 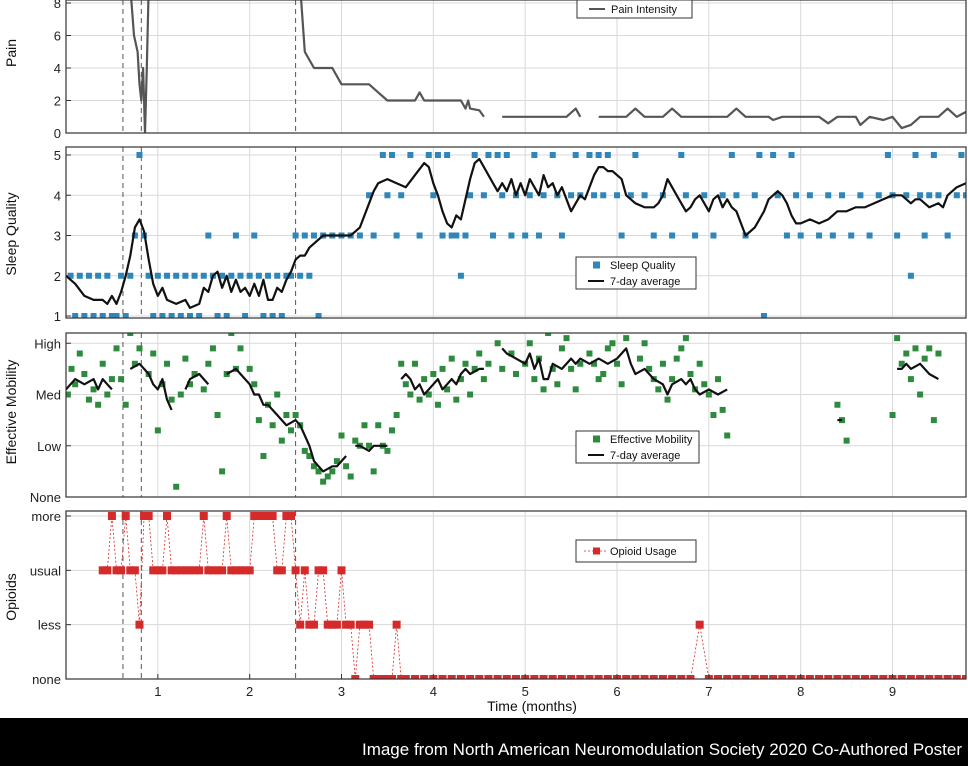 I want to click on legend: Sleep Quality 7-day average, so click(x=636, y=273).